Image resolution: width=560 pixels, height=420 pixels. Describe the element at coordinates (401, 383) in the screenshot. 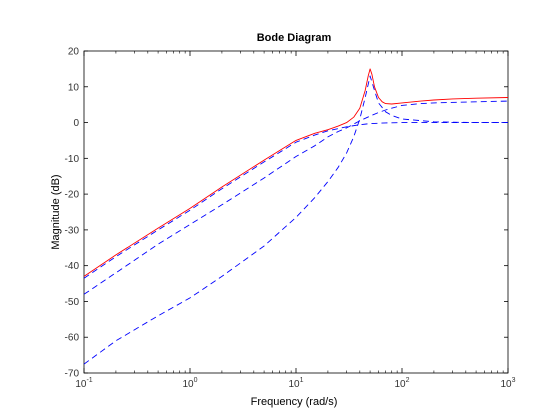

I see `x-tick-label: 10²` at that location.